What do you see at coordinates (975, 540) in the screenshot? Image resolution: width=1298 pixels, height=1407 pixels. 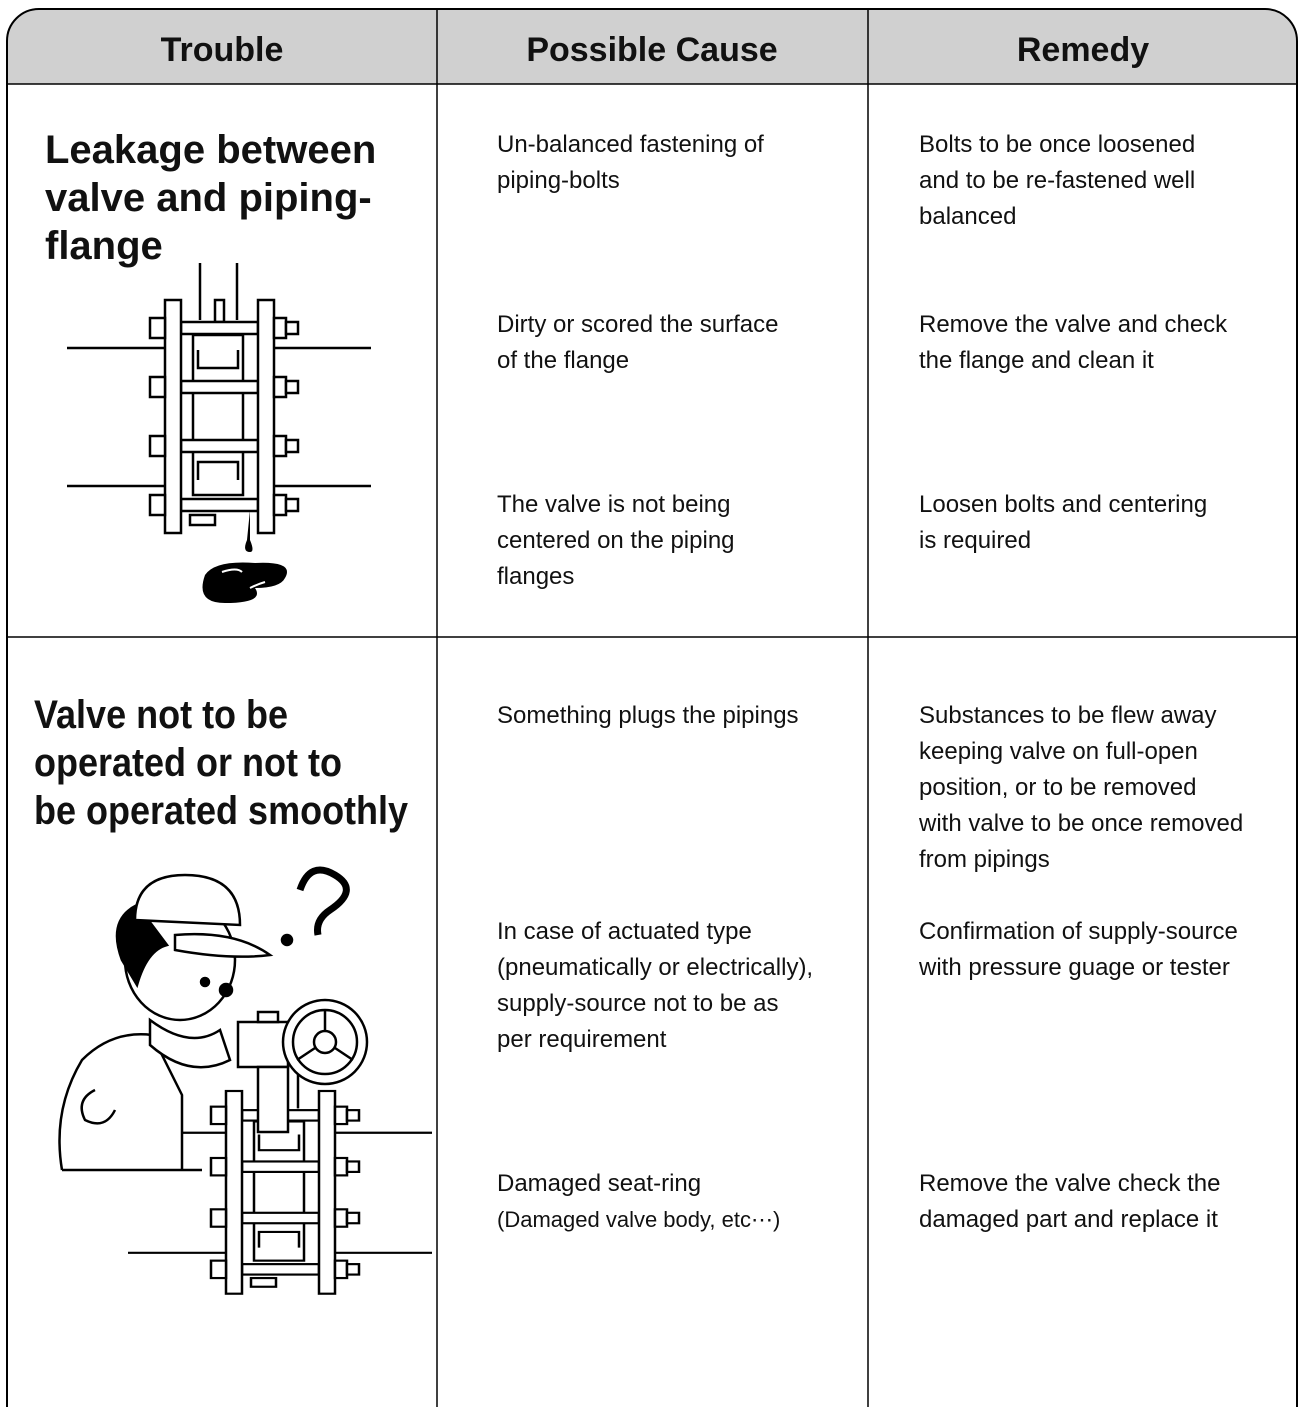 I see `remedy-text: is required` at bounding box center [975, 540].